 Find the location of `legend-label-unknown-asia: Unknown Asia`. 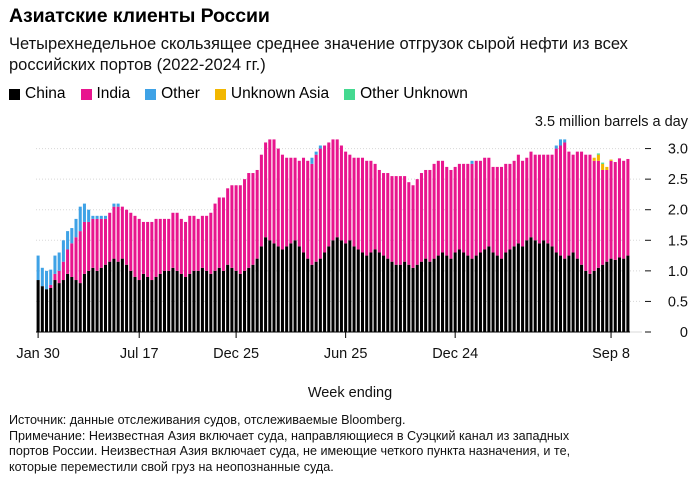

legend-label-unknown-asia: Unknown Asia is located at coordinates (280, 93).